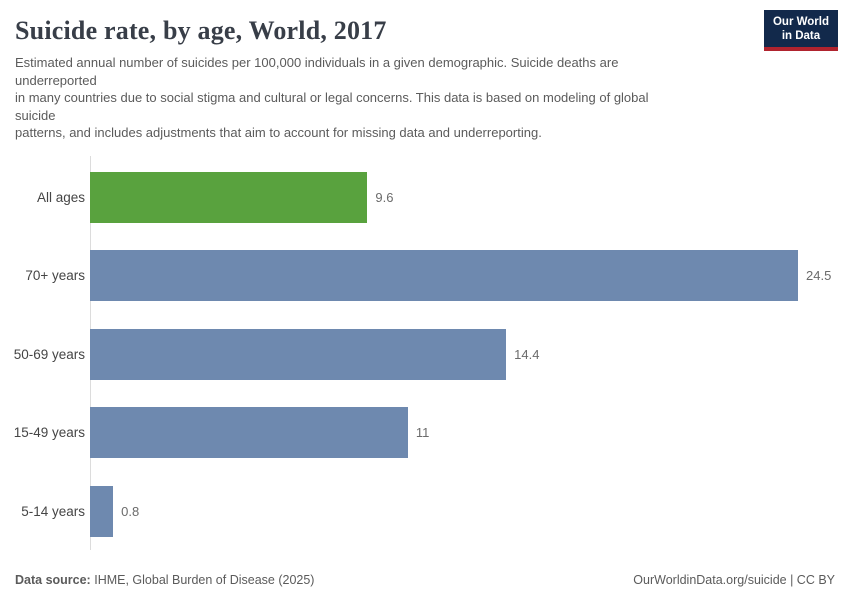 Image resolution: width=850 pixels, height=600 pixels. I want to click on owid-logo: Our World in Data, so click(800, 30).